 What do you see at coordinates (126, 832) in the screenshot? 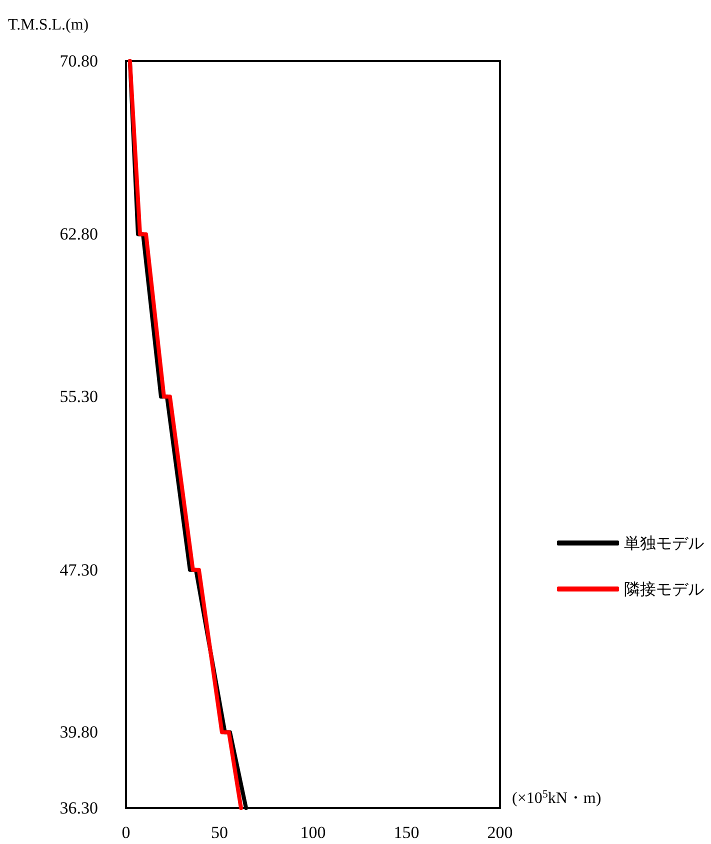
I see `x-tick-label: 0` at bounding box center [126, 832].